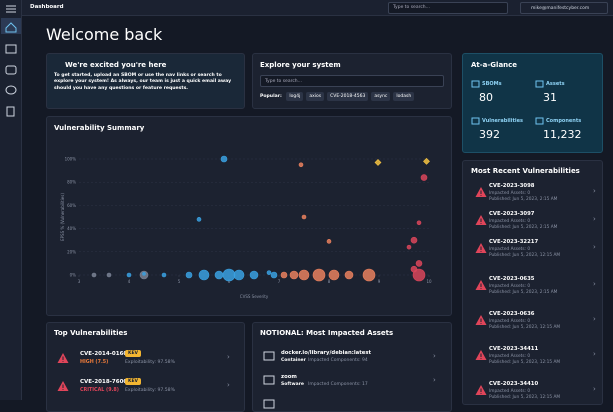 The image size is (613, 412). Describe the element at coordinates (229, 281) in the screenshot. I see `x-tick-label: 6` at that location.